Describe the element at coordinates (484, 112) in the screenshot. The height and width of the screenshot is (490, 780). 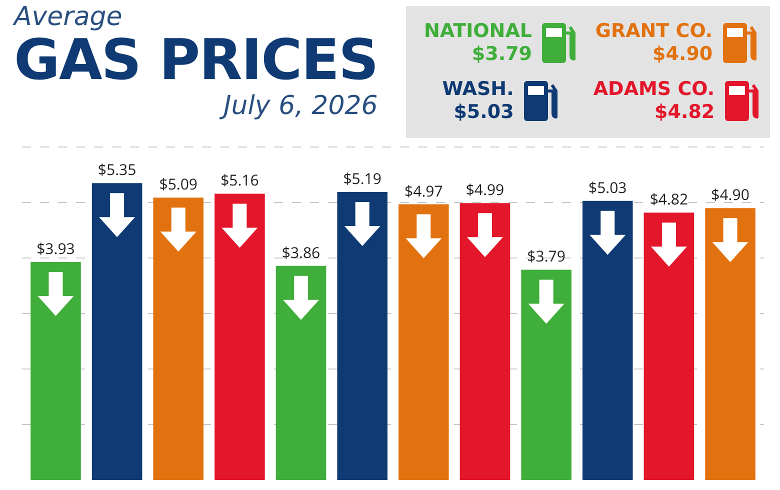
I see `text: $5.03` at that location.